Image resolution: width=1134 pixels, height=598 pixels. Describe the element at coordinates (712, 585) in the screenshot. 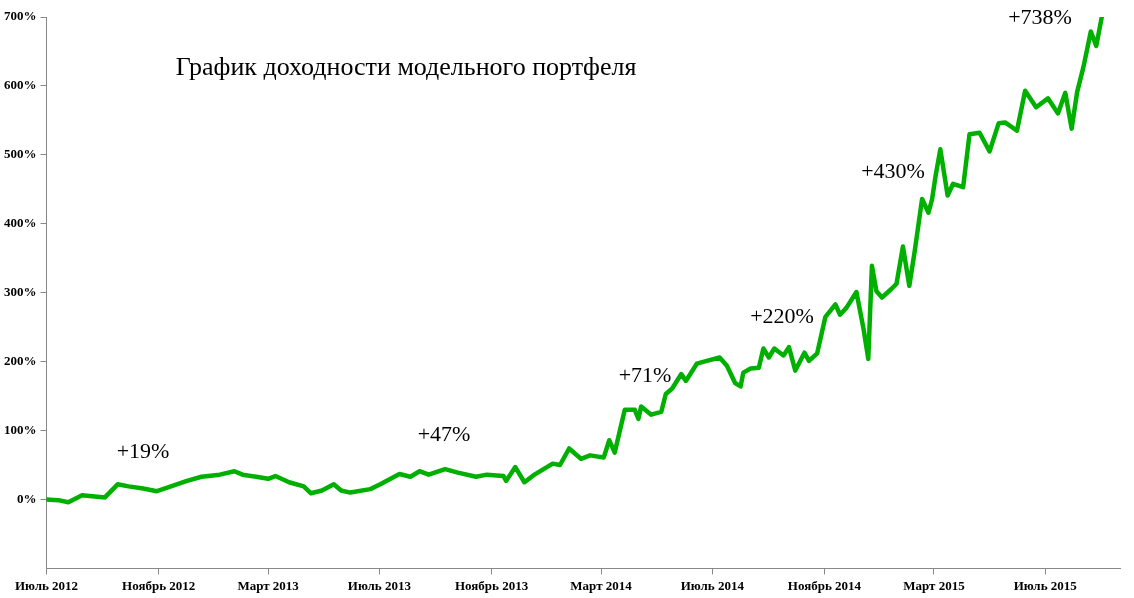

I see `x-tick-label: Июль 2014` at that location.